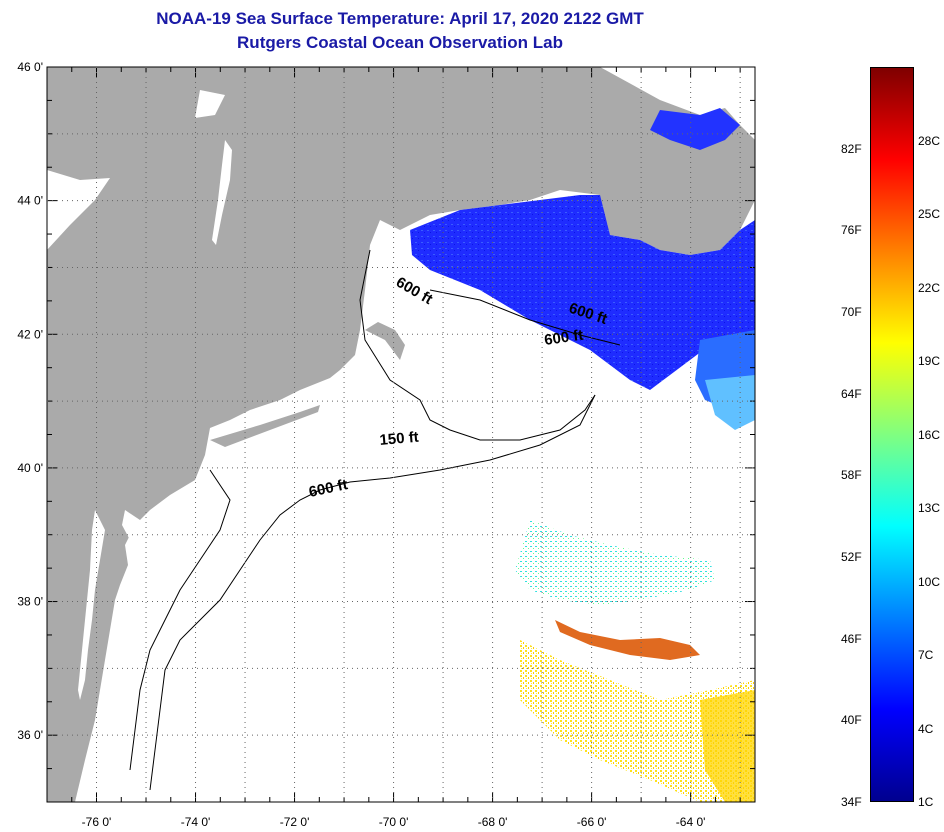  Describe the element at coordinates (180, 620) in the screenshot. I see `contour-inner` at that location.